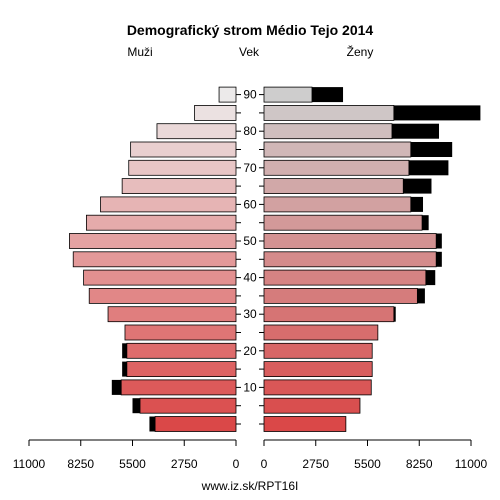 This screenshot has height=500, width=500. I want to click on bar-men-90+, so click(227, 94).